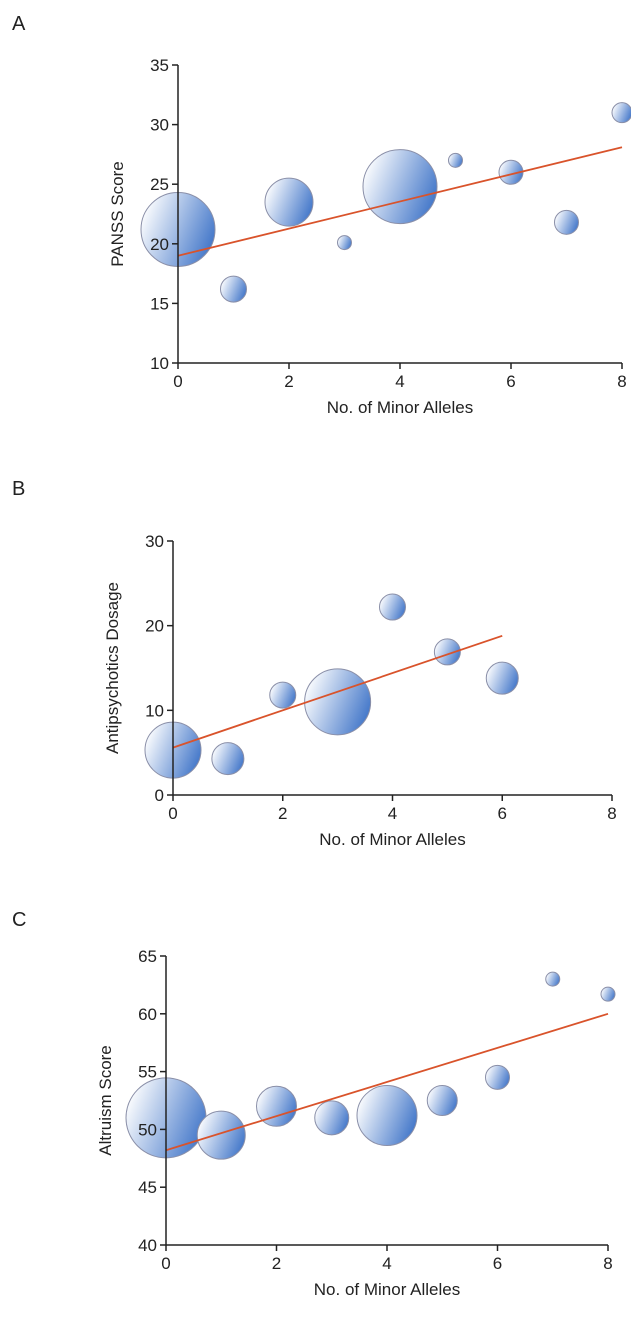 This screenshot has height=1322, width=631. I want to click on y-tick-label: 35, so click(159, 65).